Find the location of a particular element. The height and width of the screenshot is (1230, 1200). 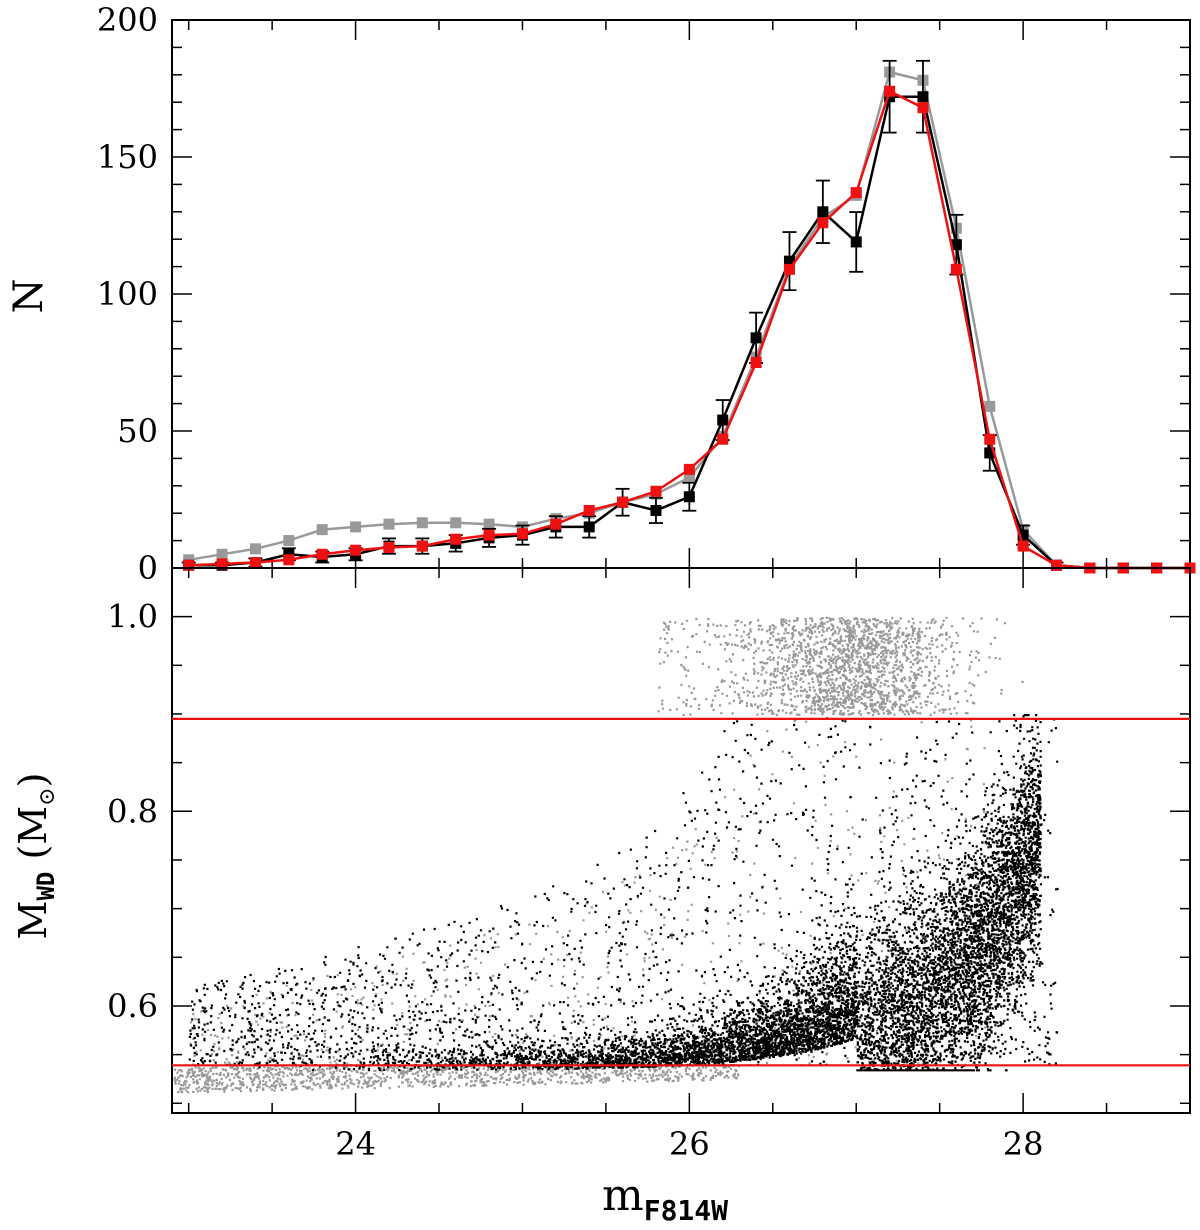

bottom-y-tick-label: 1.0 is located at coordinates (132, 617).